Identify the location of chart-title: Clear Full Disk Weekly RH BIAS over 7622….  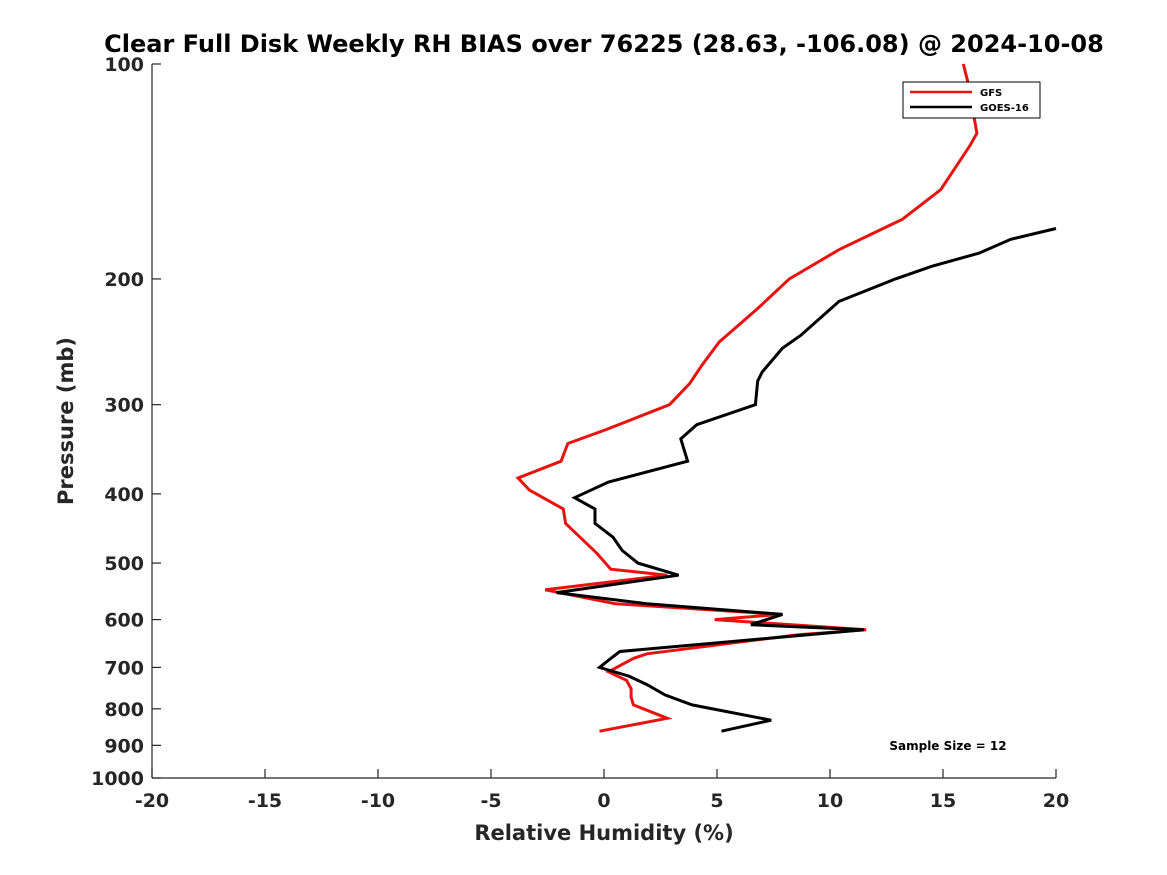
(604, 44).